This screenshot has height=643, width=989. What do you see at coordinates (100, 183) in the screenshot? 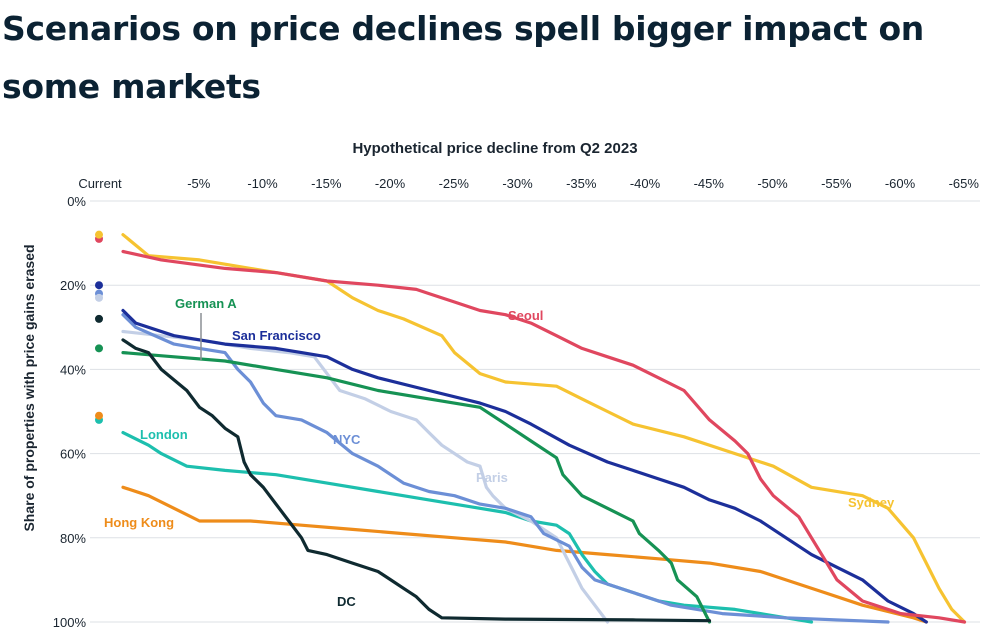
I see `x-tick-label: Current` at bounding box center [100, 183].